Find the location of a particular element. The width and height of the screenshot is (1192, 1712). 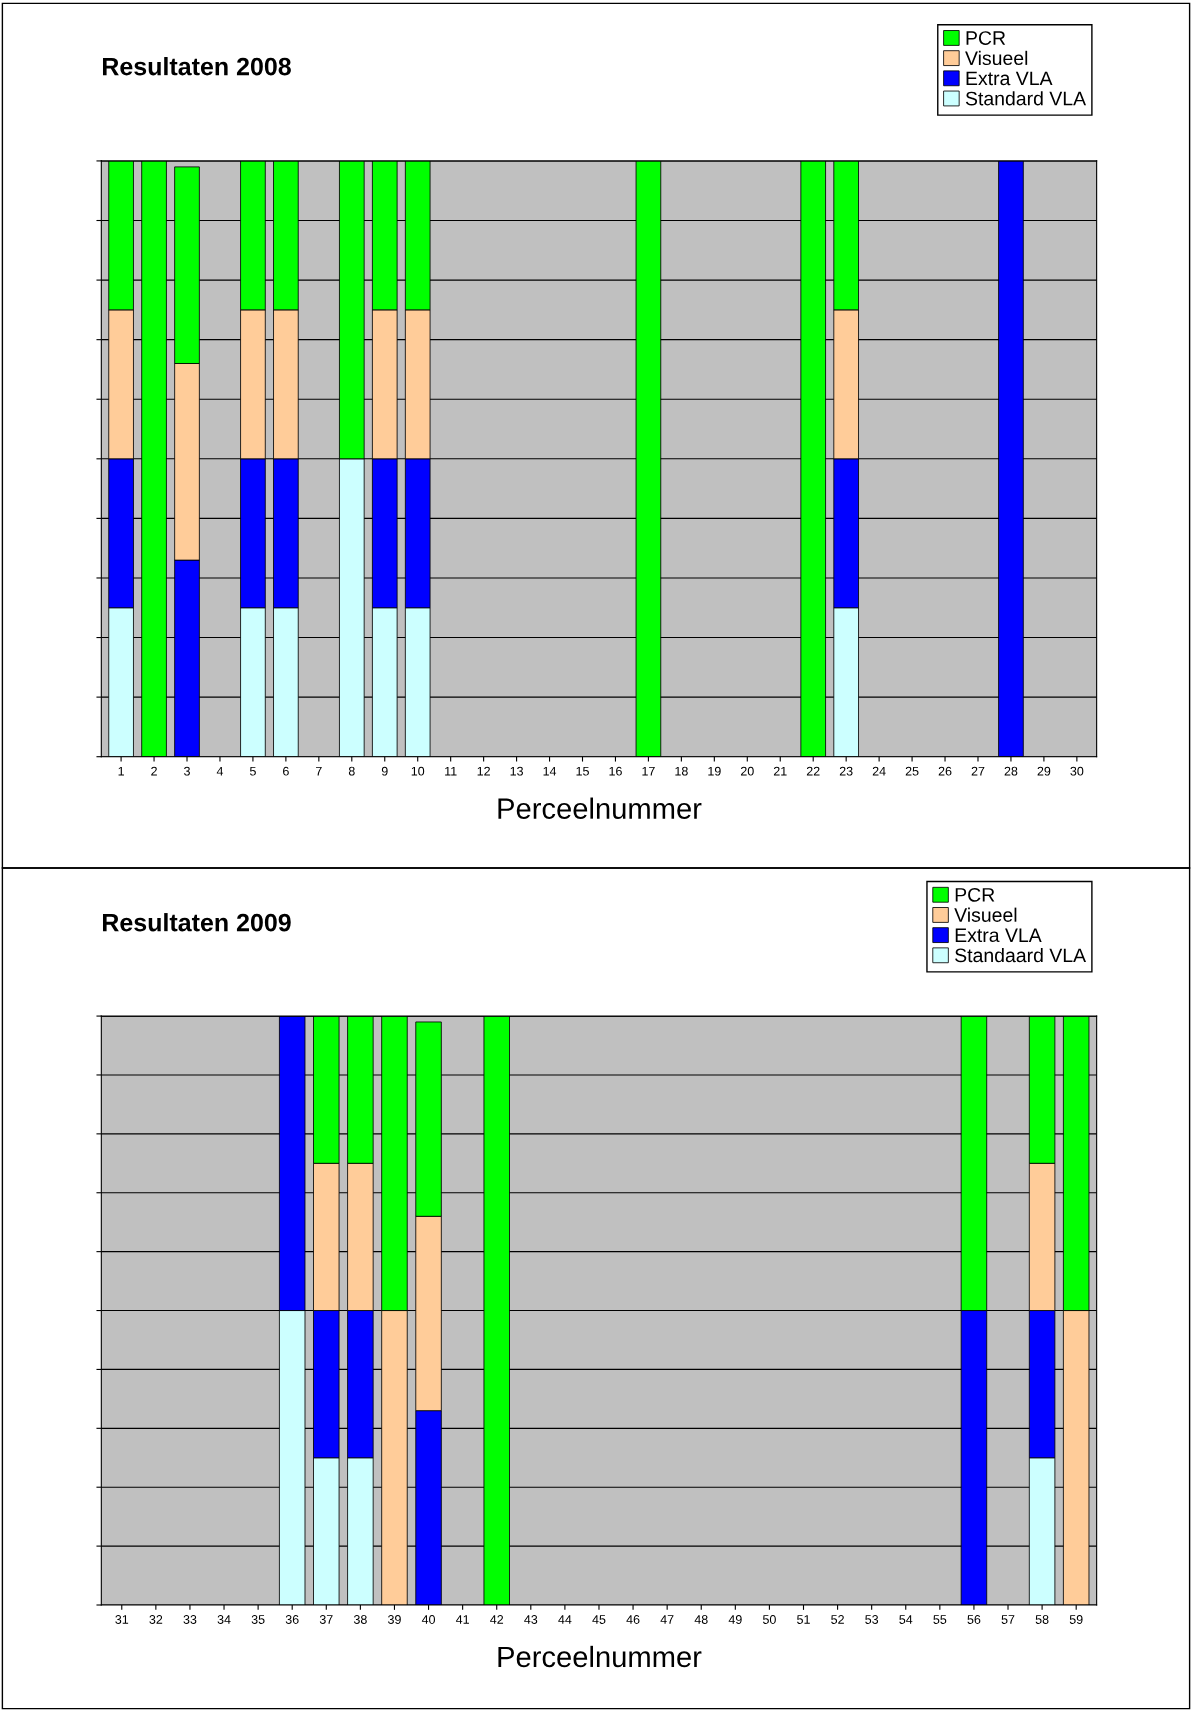

legend-label: Standard VLA is located at coordinates (1026, 98).